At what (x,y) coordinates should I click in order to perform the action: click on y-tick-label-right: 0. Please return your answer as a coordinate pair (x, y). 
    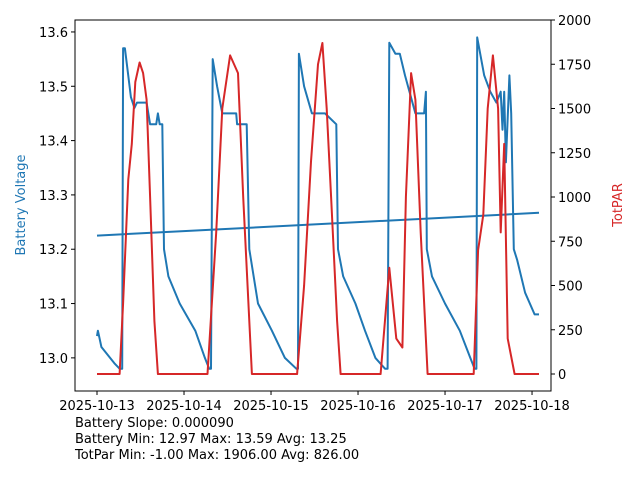
    Looking at the image, I should click on (562, 375).